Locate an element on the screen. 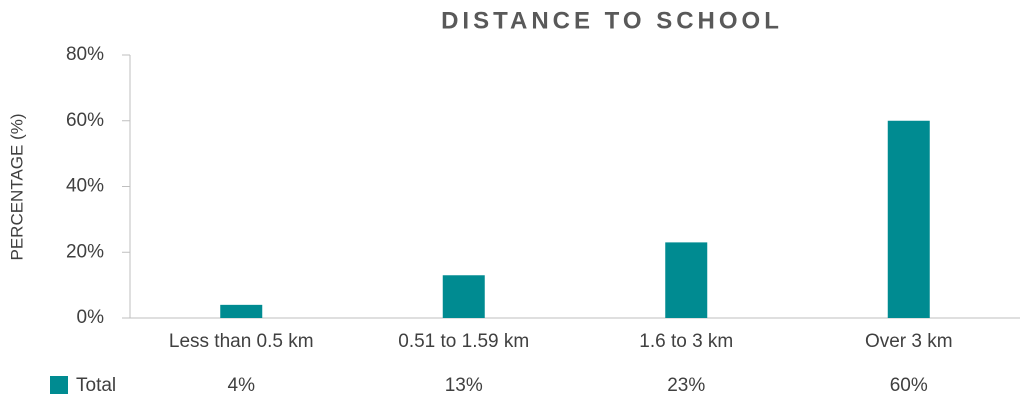  x-tick-label: 0.51 to 1.59 km is located at coordinates (463, 341).